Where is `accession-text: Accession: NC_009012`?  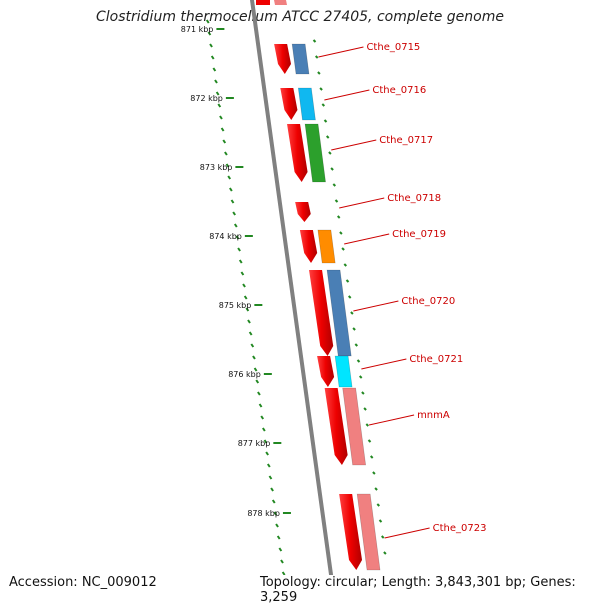 accession-text: Accession: NC_009012 is located at coordinates (83, 582).